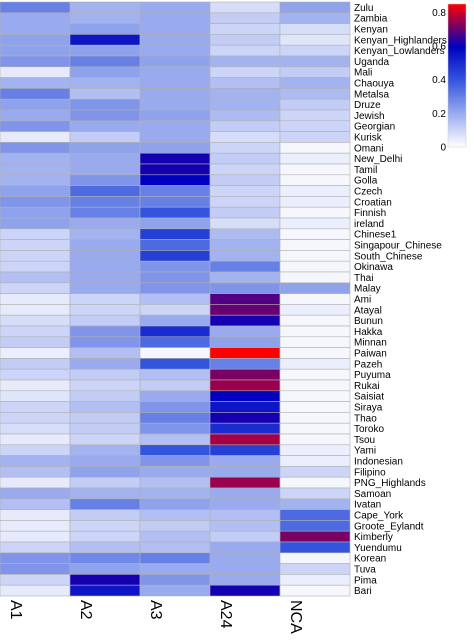 Image resolution: width=474 pixels, height=641 pixels. I want to click on row-label: Chinese1, so click(375, 235).